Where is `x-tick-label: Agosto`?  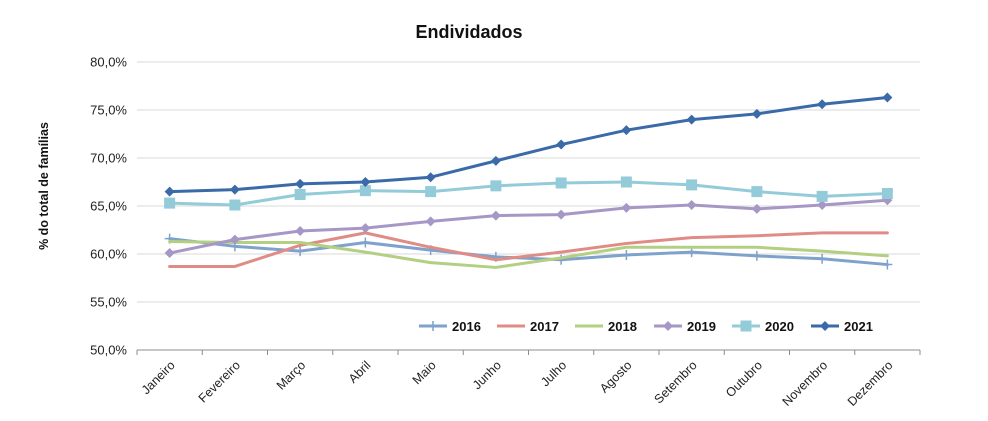 x-tick-label: Agosto is located at coordinates (615, 376).